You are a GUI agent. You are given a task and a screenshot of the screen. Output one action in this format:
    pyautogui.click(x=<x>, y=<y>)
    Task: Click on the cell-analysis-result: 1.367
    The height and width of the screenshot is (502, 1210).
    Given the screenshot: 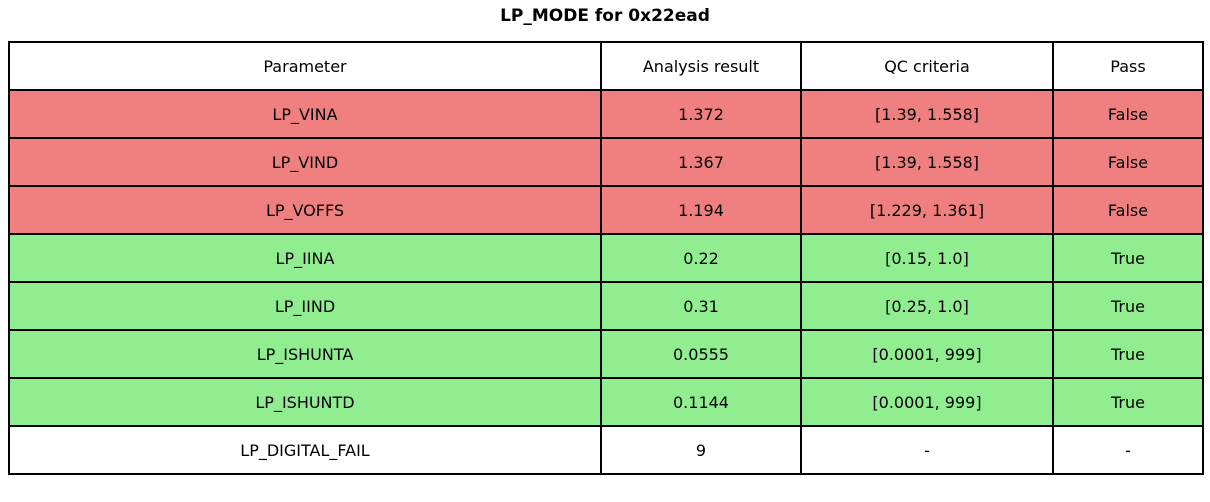 What is the action you would take?
    pyautogui.click(x=701, y=162)
    